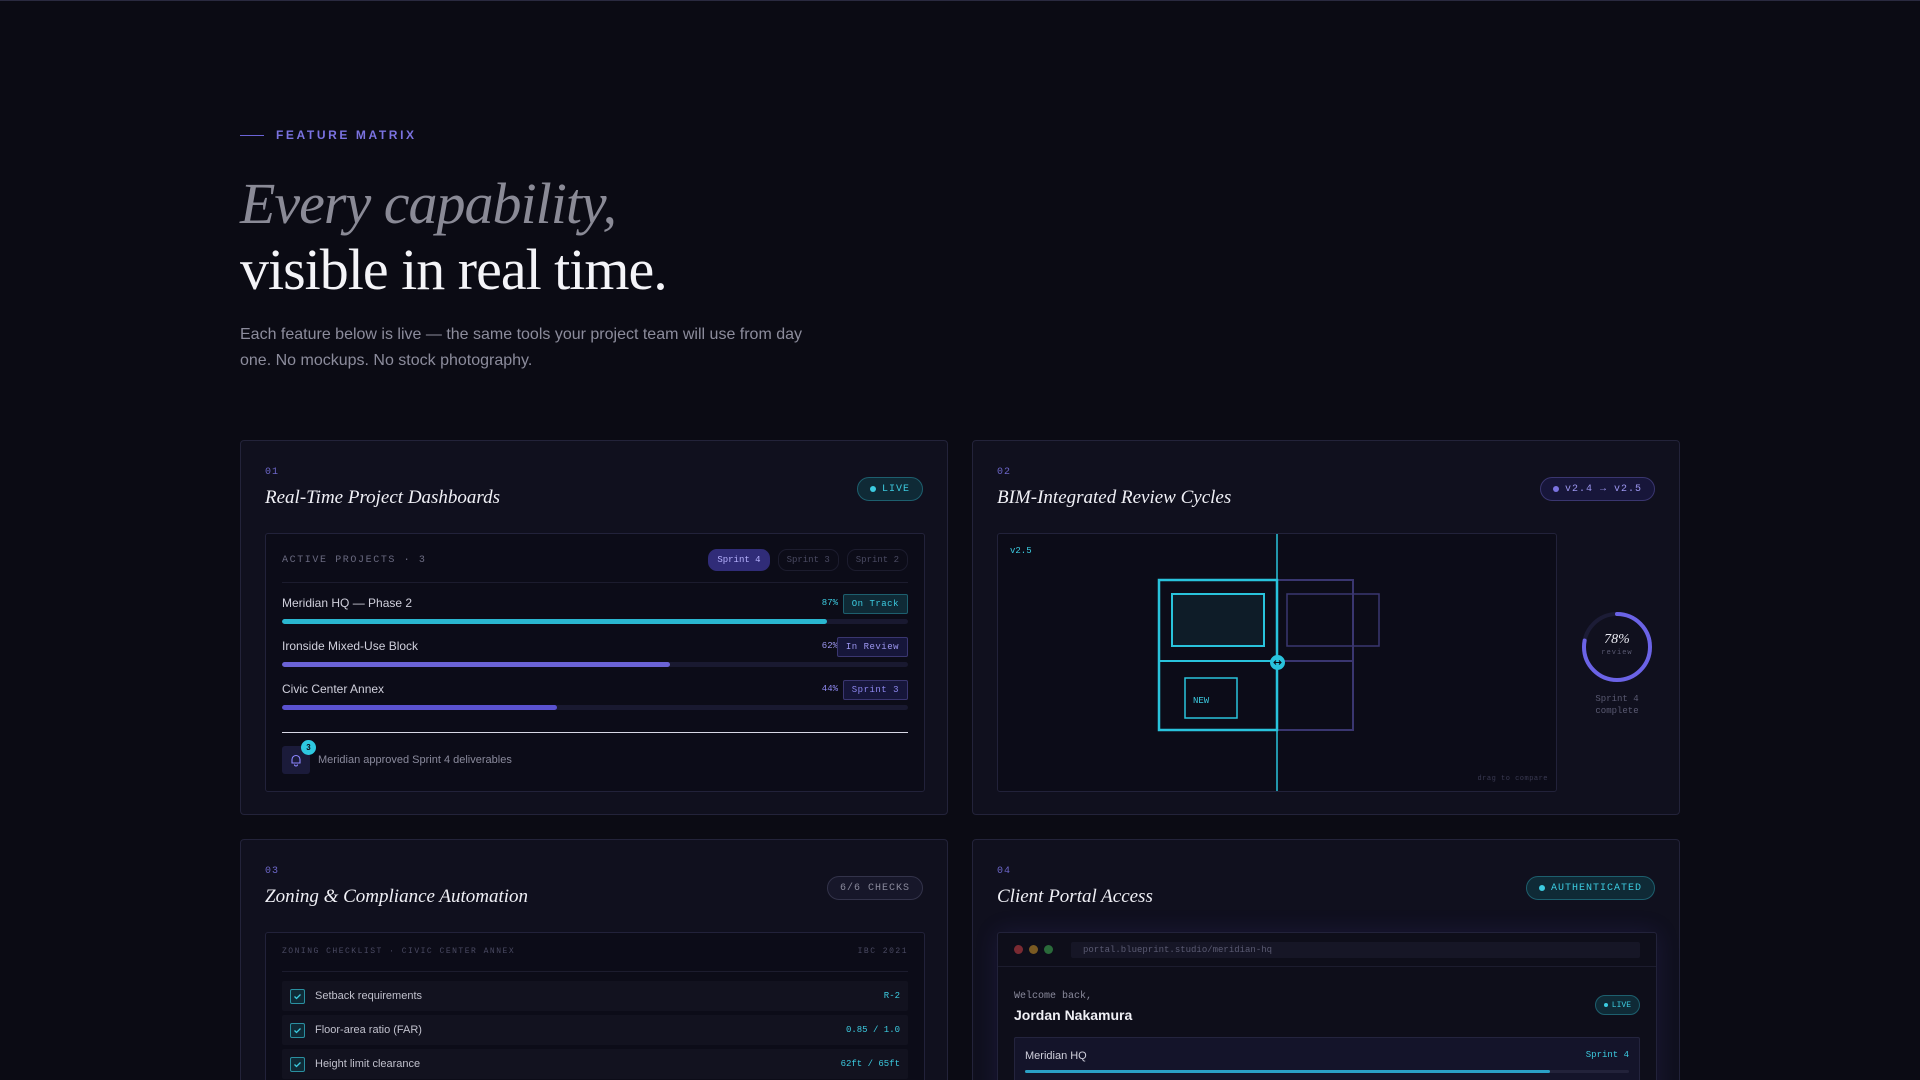 The height and width of the screenshot is (1080, 1920). What do you see at coordinates (1596, 888) in the screenshot?
I see `authenticated-badge-label: AUTHENTICATED` at bounding box center [1596, 888].